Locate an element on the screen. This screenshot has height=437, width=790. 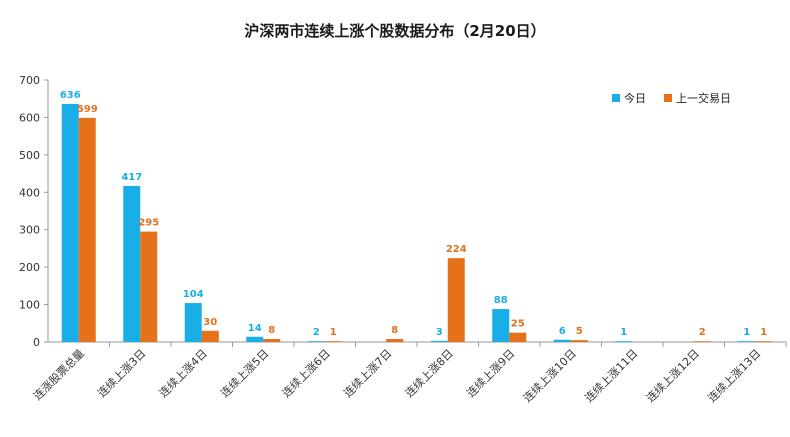
data-label: 295 is located at coordinates (148, 223).